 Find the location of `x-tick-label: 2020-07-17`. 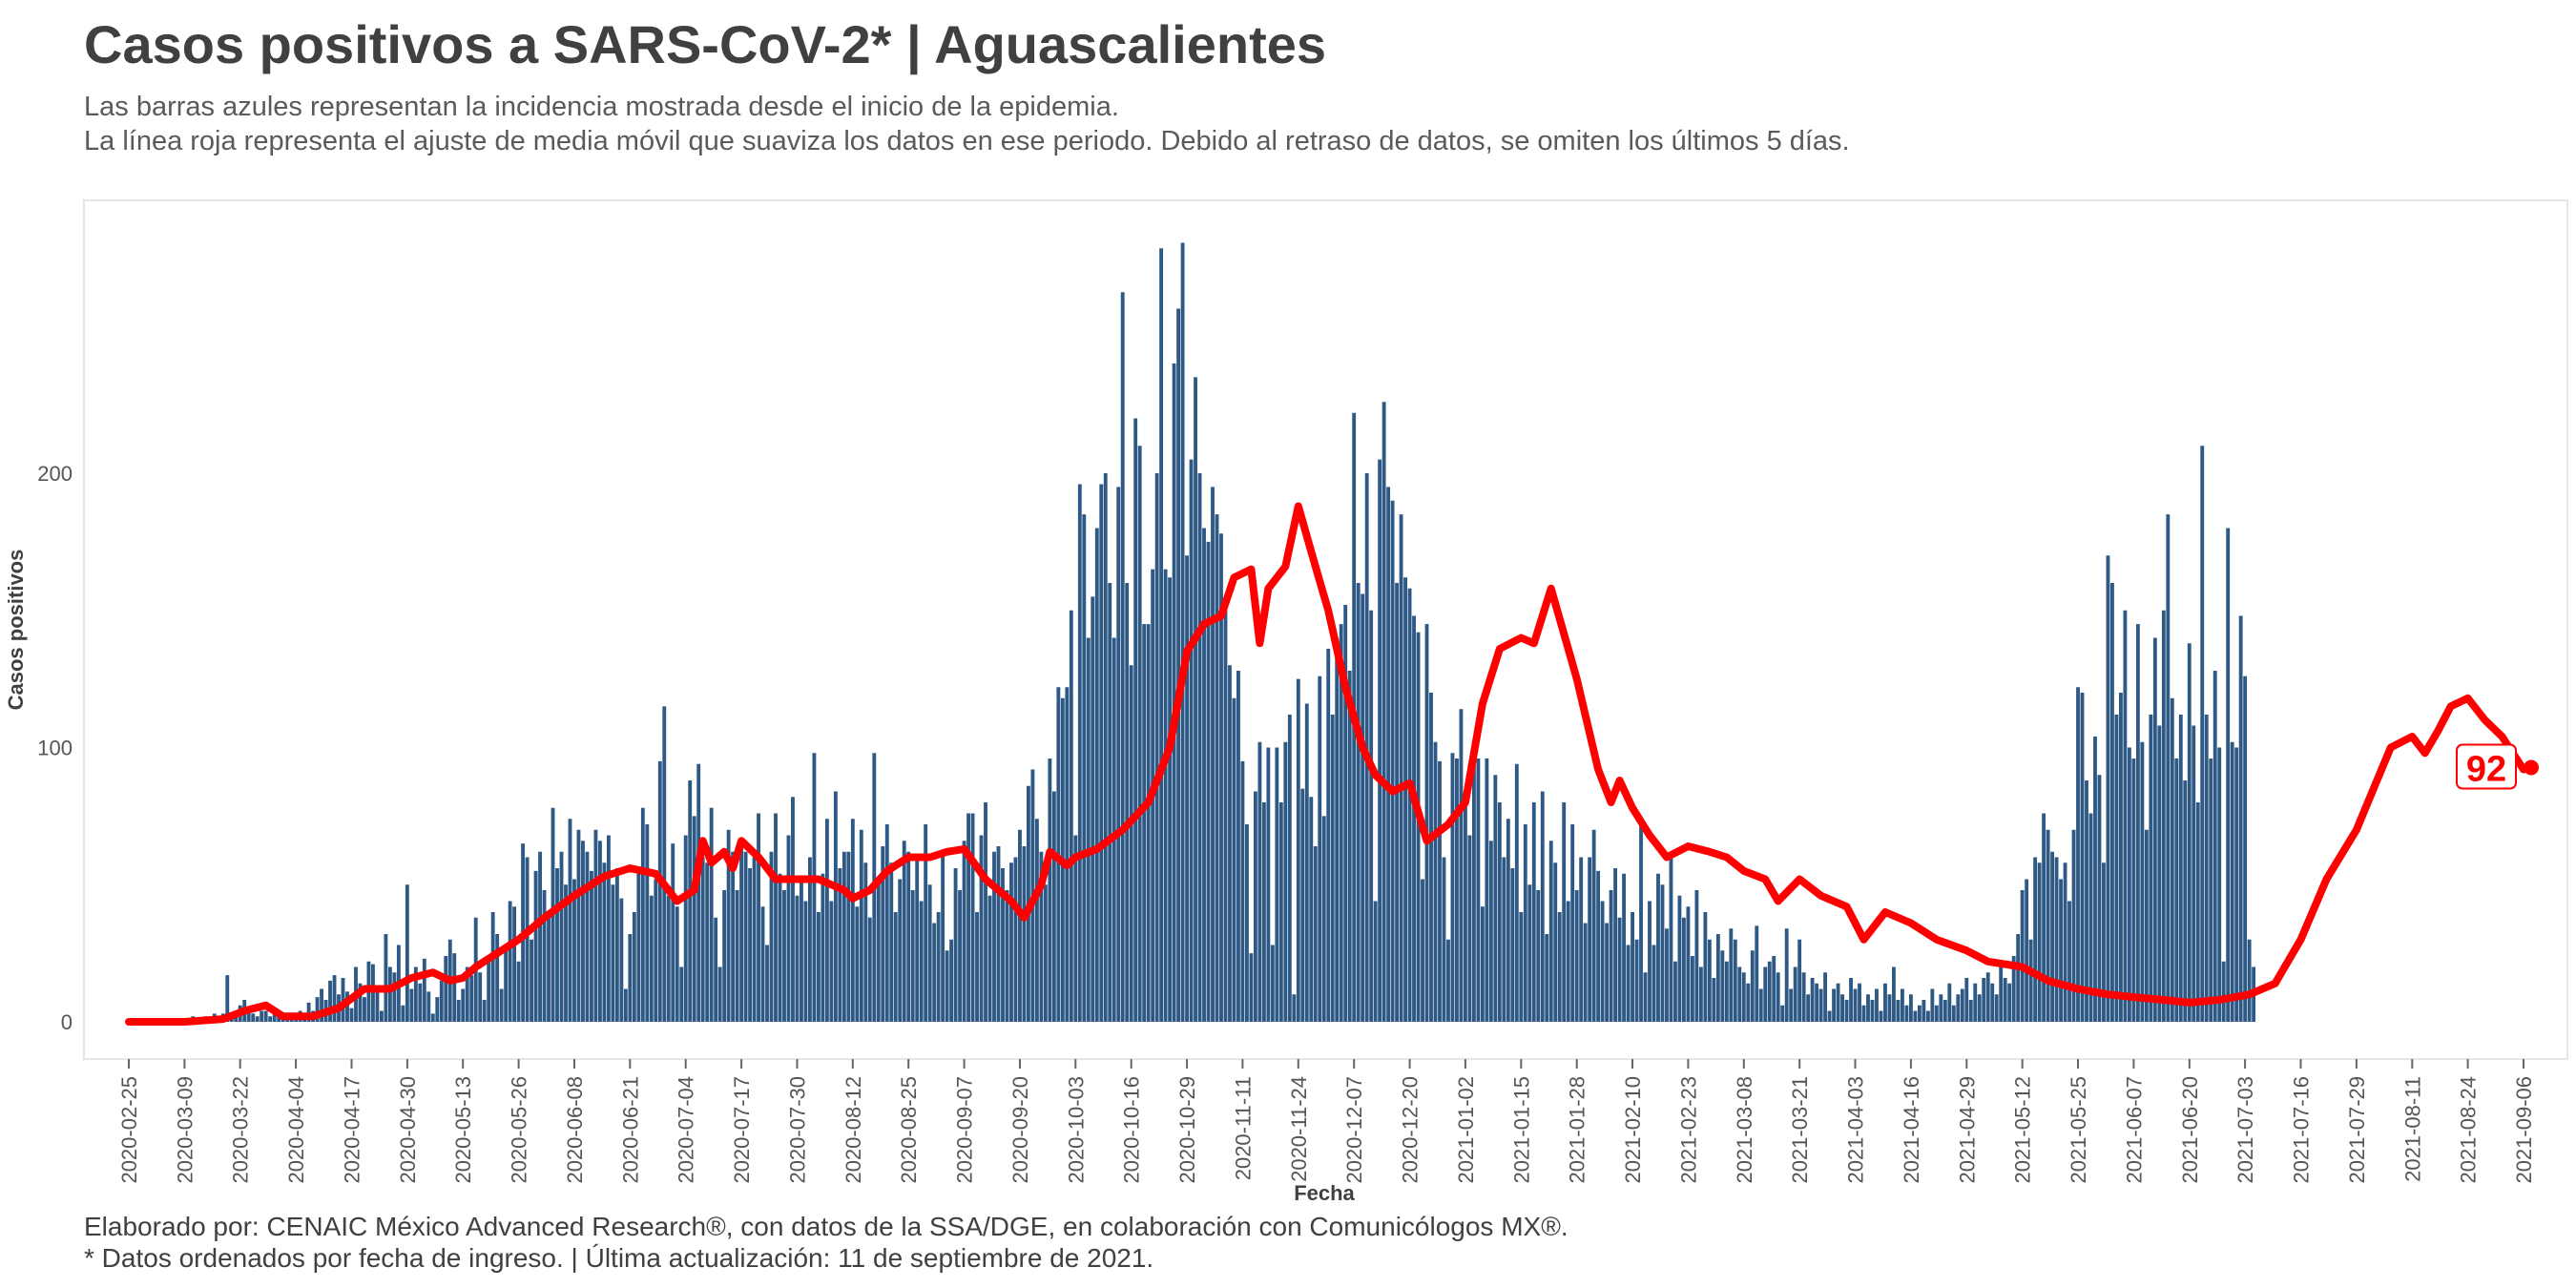

x-tick-label: 2020-07-17 is located at coordinates (742, 1130).